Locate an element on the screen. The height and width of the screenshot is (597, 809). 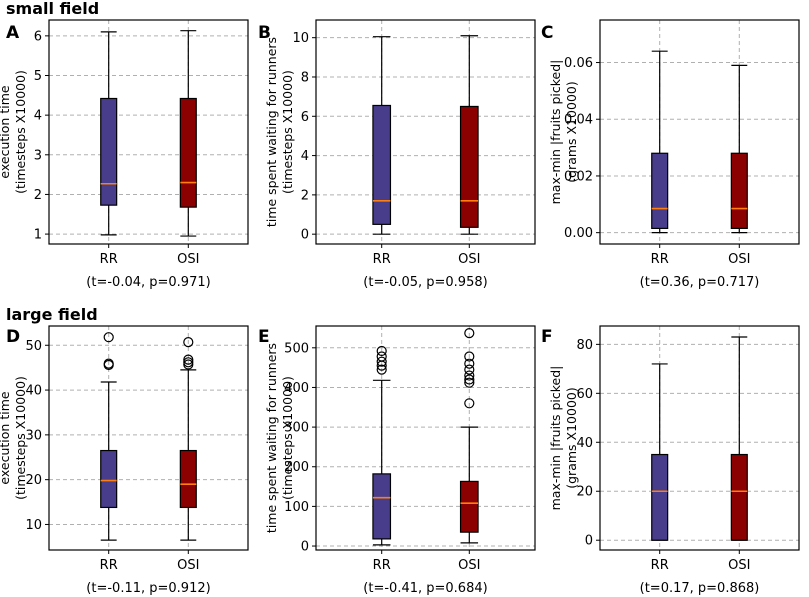
panel-letter: C is located at coordinates (547, 33).